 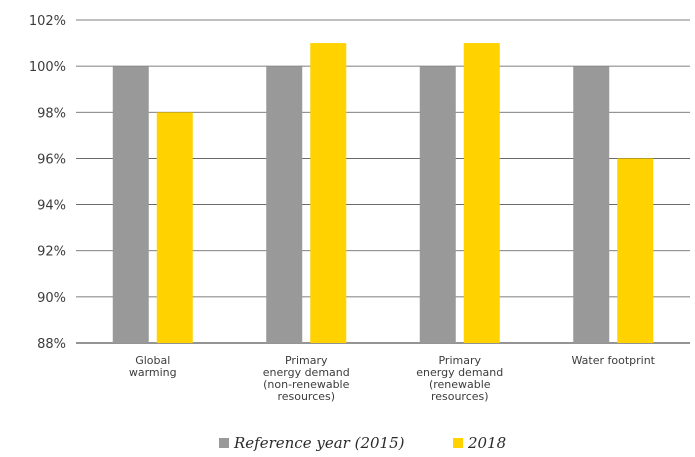 I want to click on x-category-label: Global warming, so click(x=153, y=366).